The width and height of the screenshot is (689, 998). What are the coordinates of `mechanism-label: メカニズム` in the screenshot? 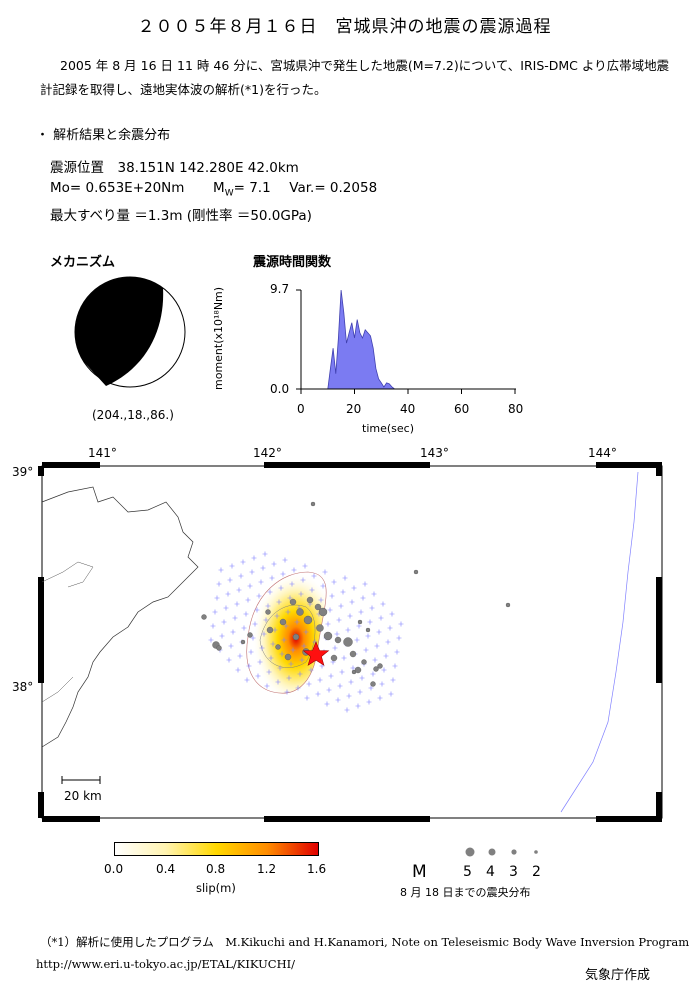 It's located at (83, 262).